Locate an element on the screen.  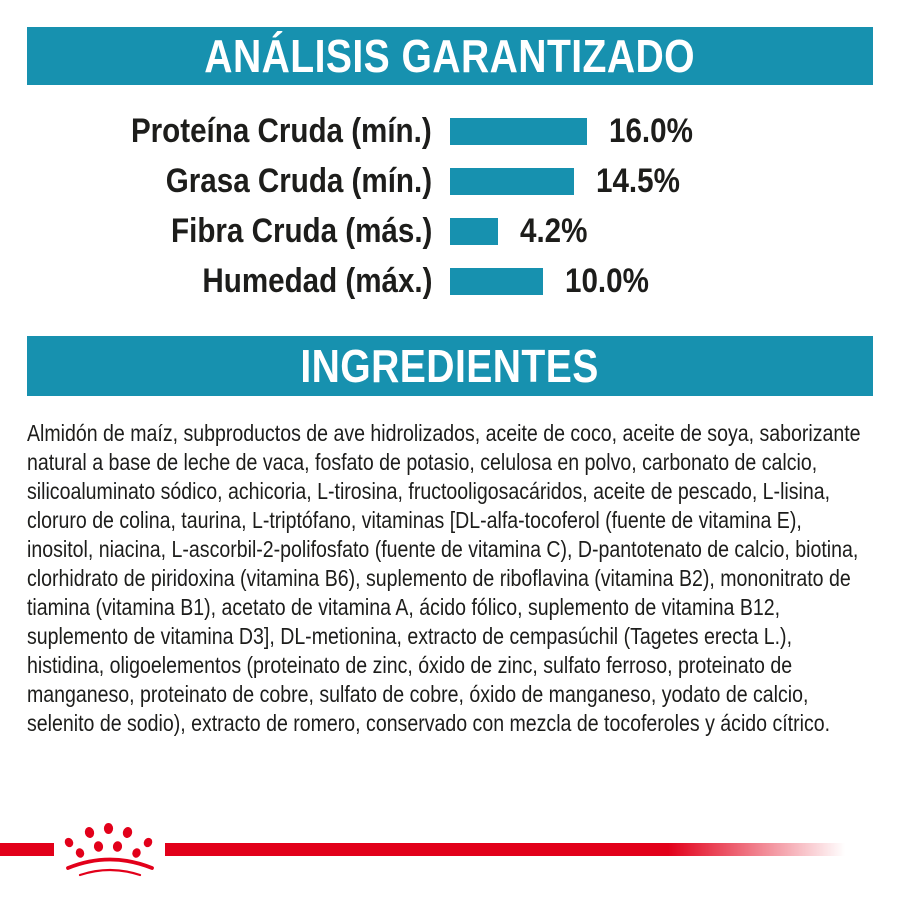
ingredients-section-title: INGREDIENTES is located at coordinates (450, 366).